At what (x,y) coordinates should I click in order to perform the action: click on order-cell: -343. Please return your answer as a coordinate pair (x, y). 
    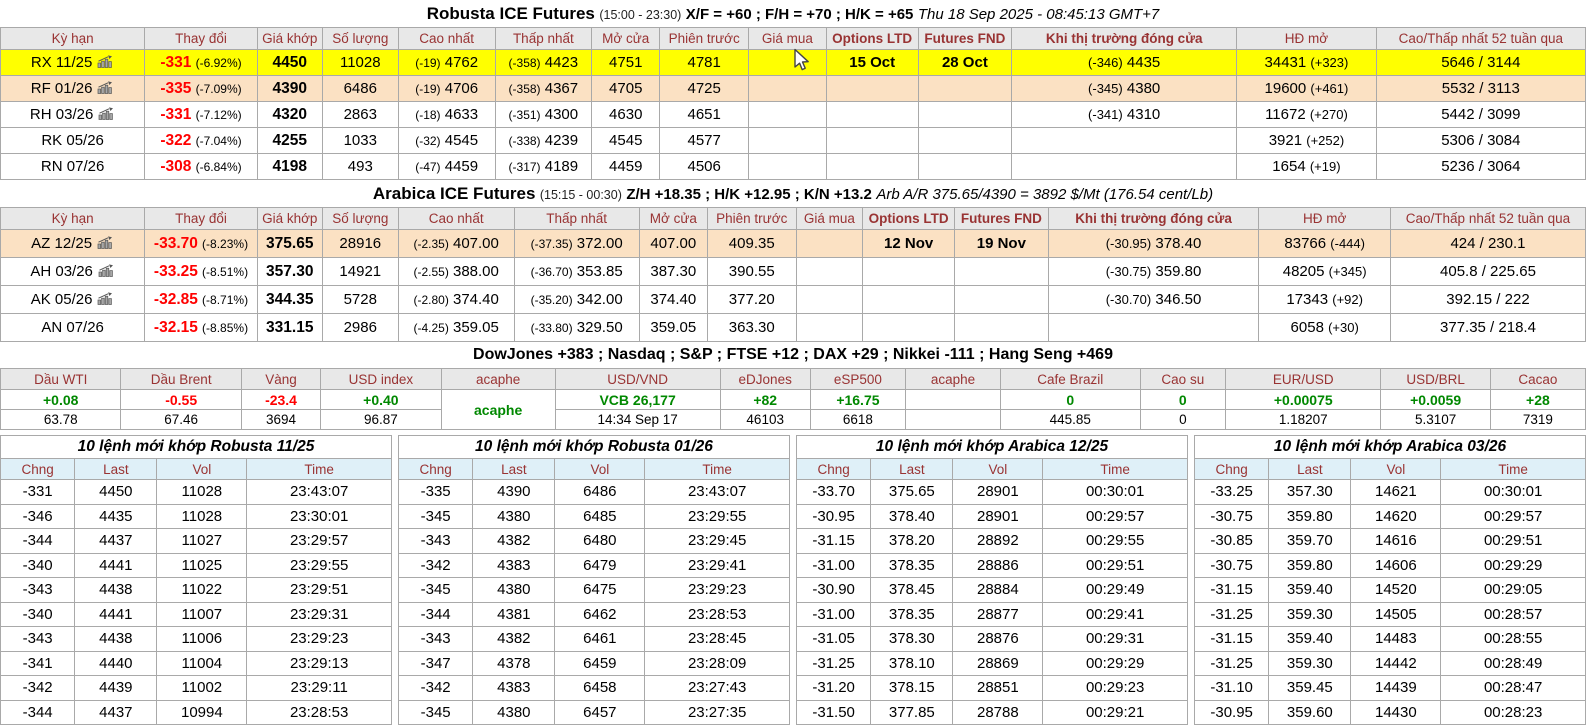
    Looking at the image, I should click on (38, 639).